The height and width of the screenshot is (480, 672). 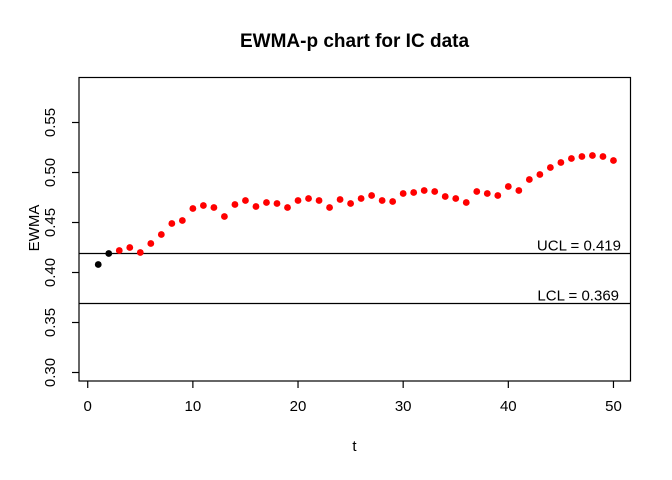 What do you see at coordinates (354, 446) in the screenshot?
I see `x-axis-label: t` at bounding box center [354, 446].